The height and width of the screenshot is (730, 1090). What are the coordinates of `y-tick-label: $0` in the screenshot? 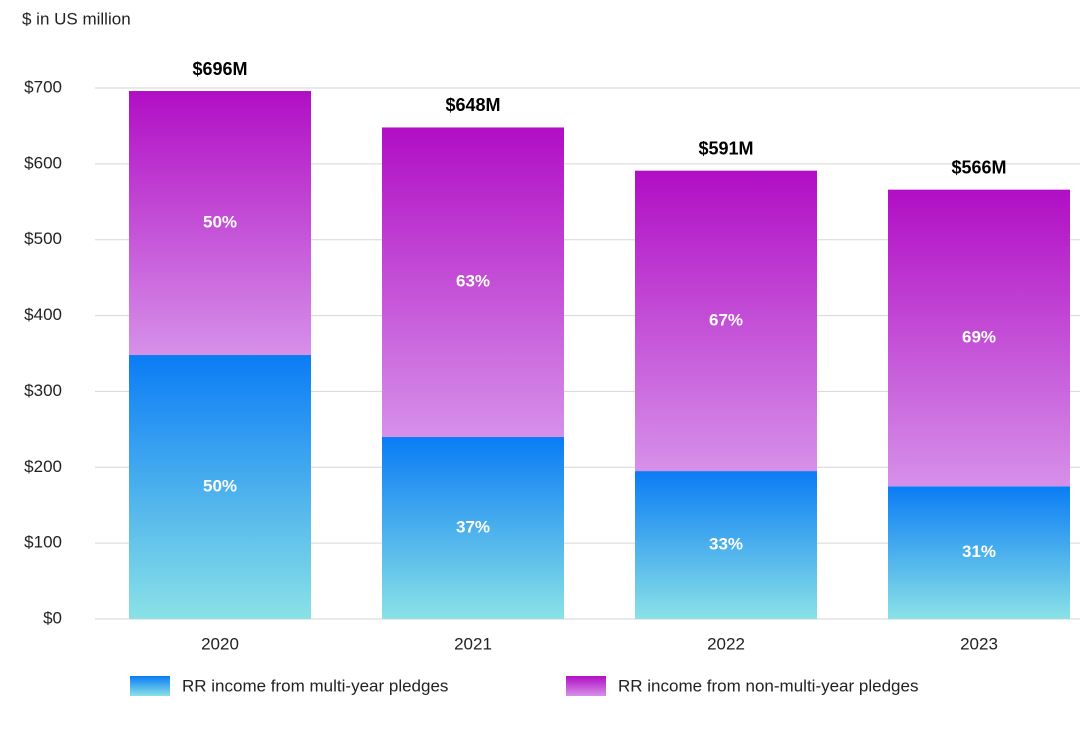 It's located at (52, 617).